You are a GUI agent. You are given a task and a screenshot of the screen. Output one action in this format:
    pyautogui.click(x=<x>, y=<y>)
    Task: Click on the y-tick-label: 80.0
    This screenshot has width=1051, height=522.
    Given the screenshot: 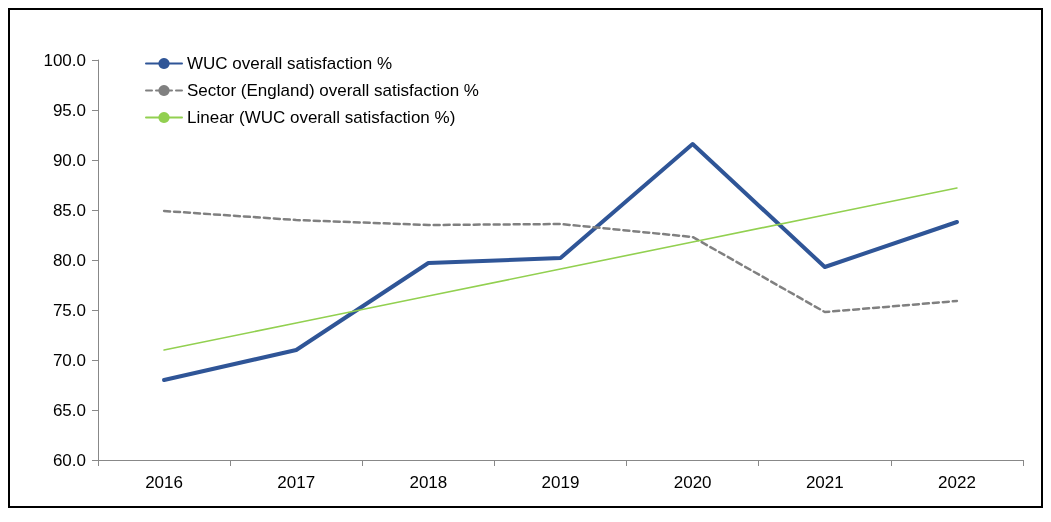 What is the action you would take?
    pyautogui.click(x=69, y=260)
    